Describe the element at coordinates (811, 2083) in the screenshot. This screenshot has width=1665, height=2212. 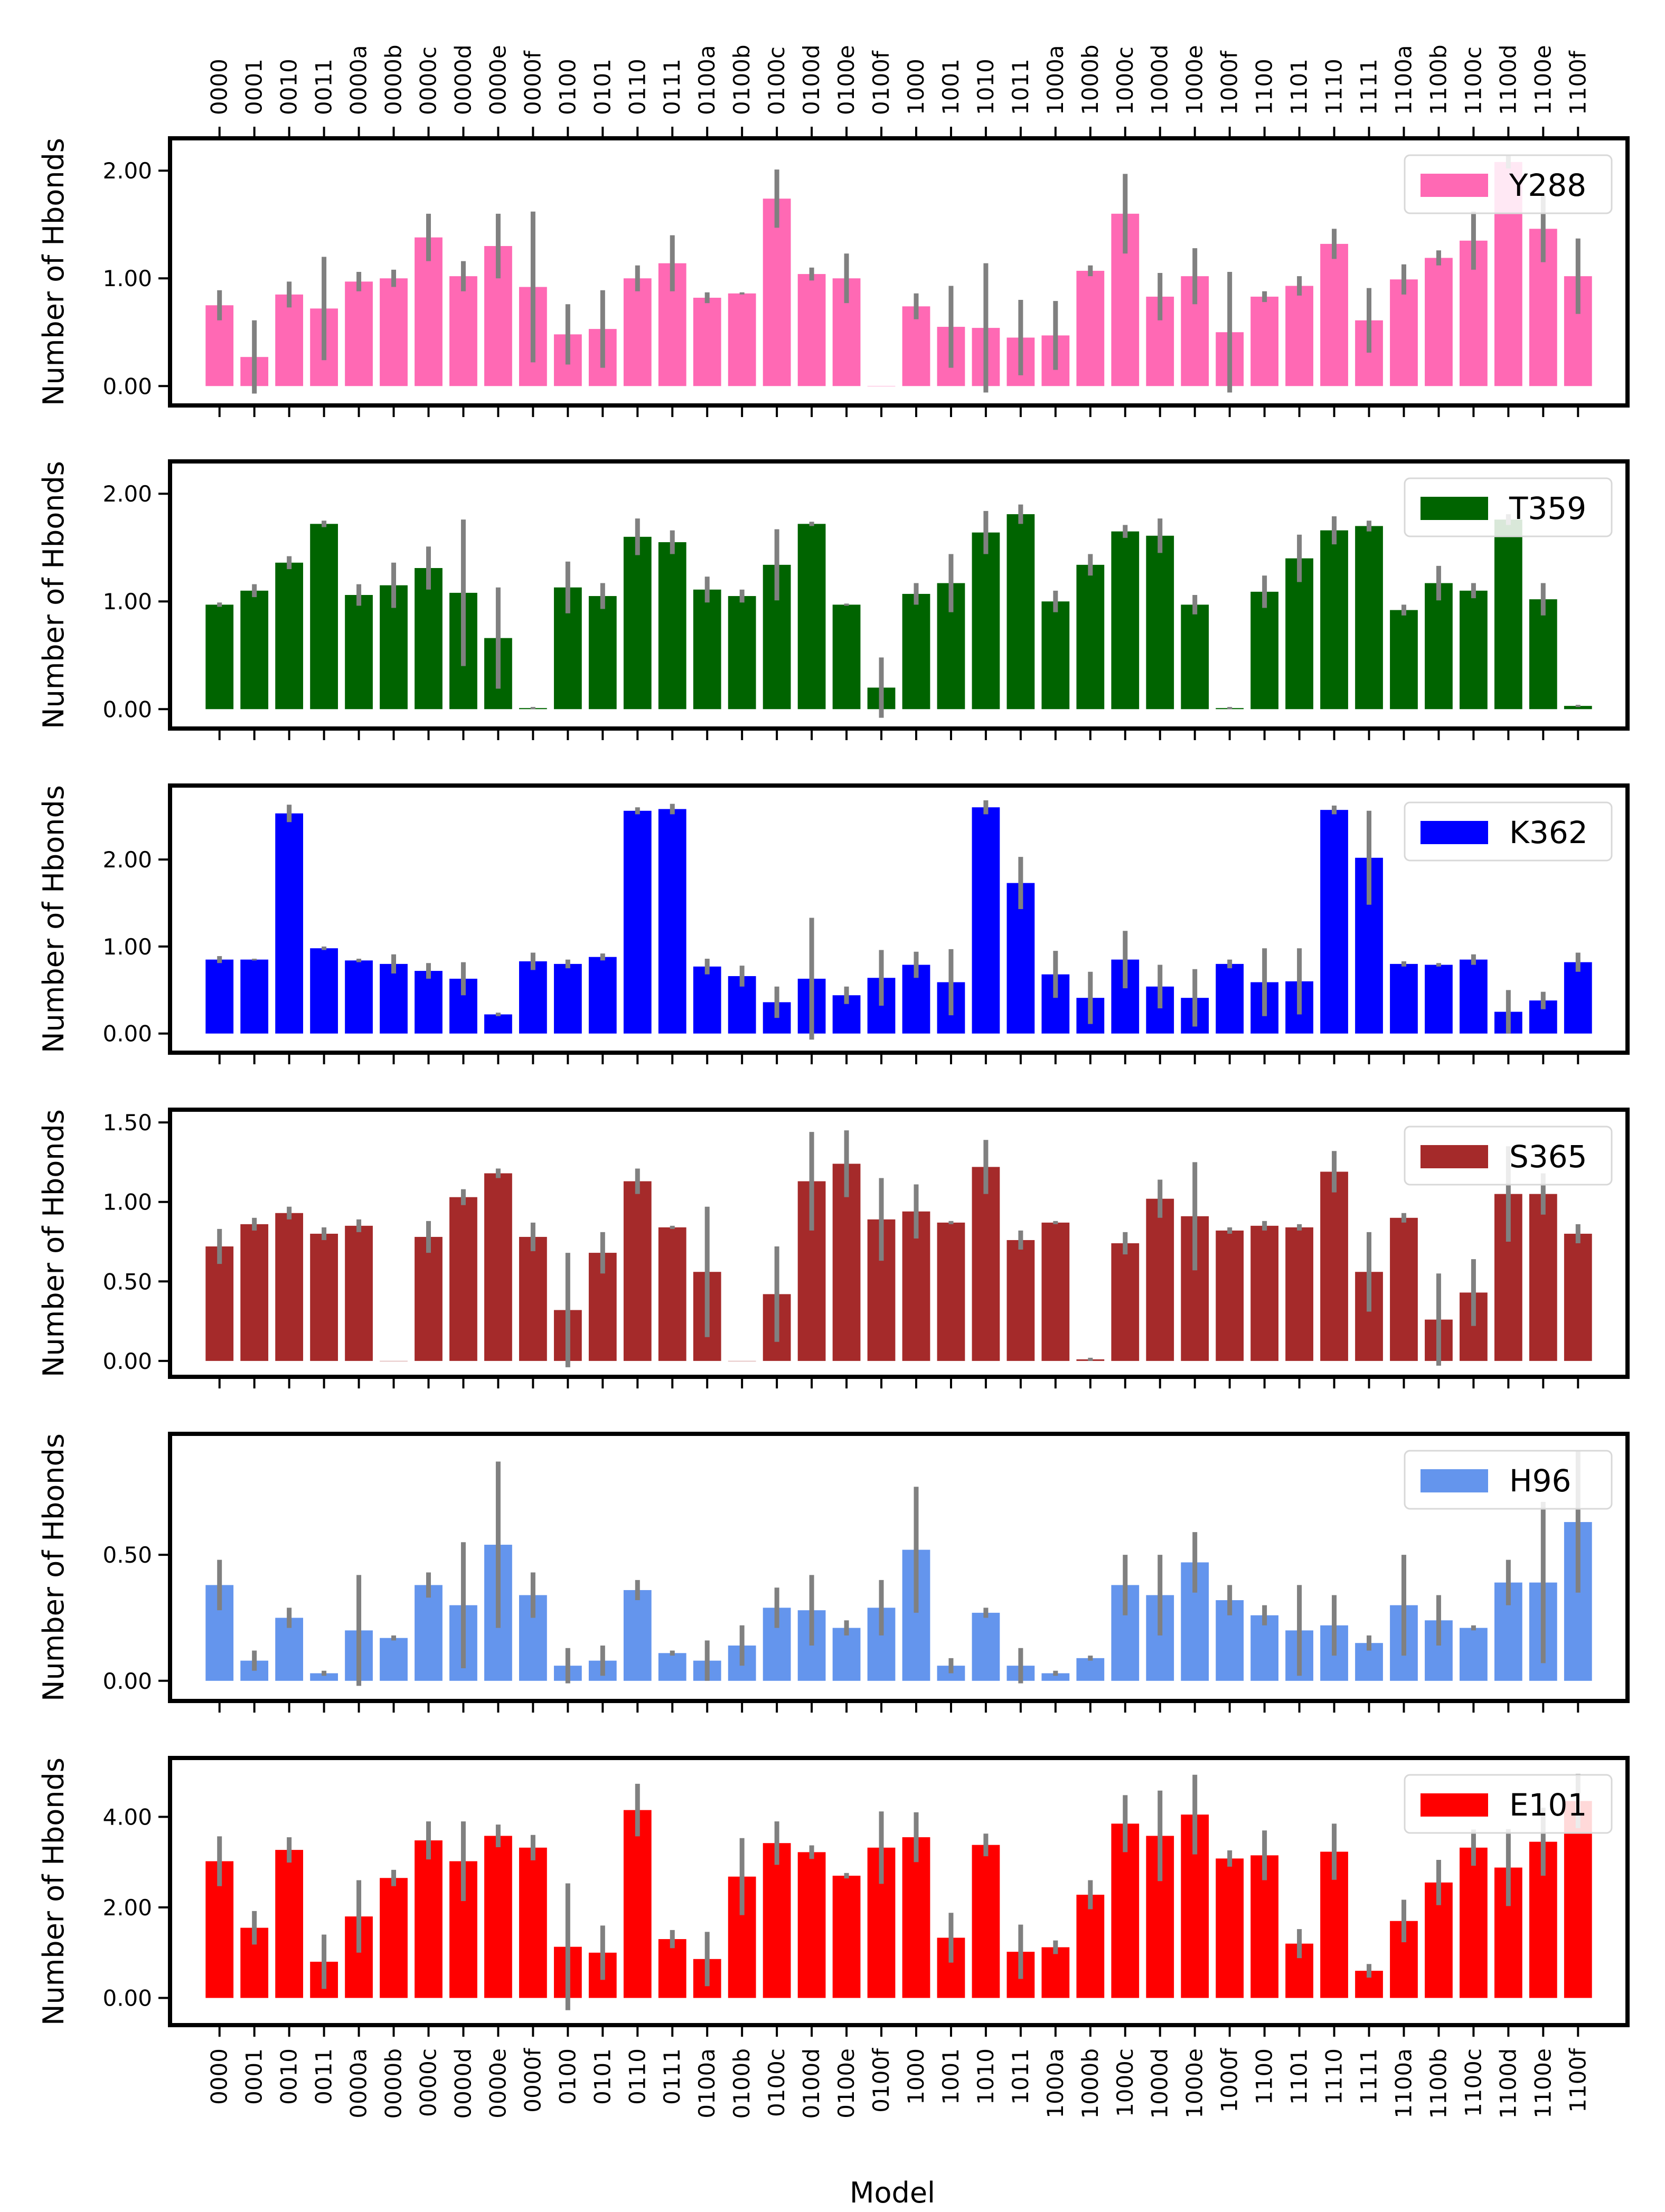
I see `category-label-bottom: 0100d` at that location.